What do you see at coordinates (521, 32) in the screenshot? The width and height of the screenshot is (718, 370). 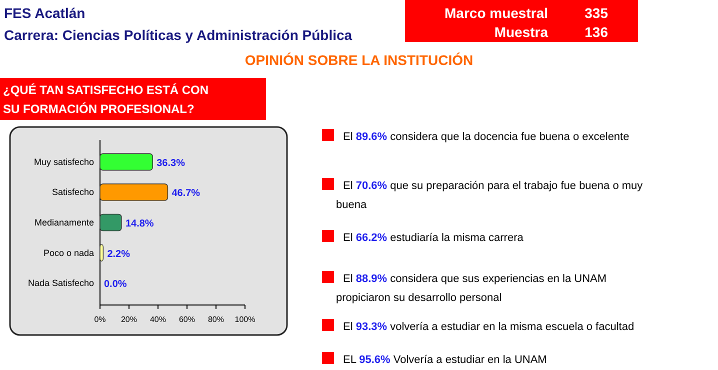 I see `text: Muestra` at bounding box center [521, 32].